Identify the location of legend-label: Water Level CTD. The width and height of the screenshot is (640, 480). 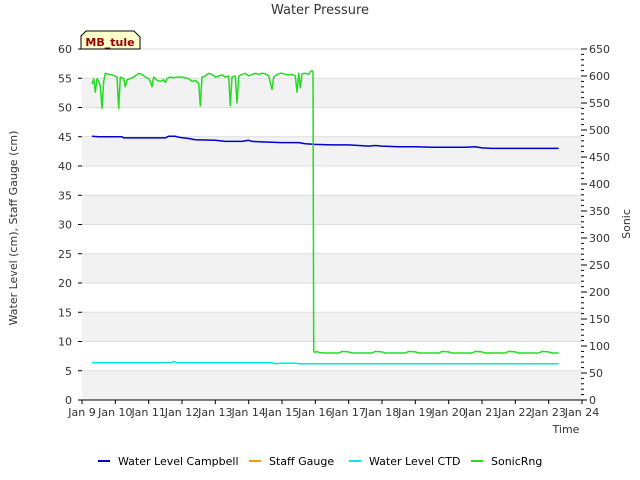
(414, 461).